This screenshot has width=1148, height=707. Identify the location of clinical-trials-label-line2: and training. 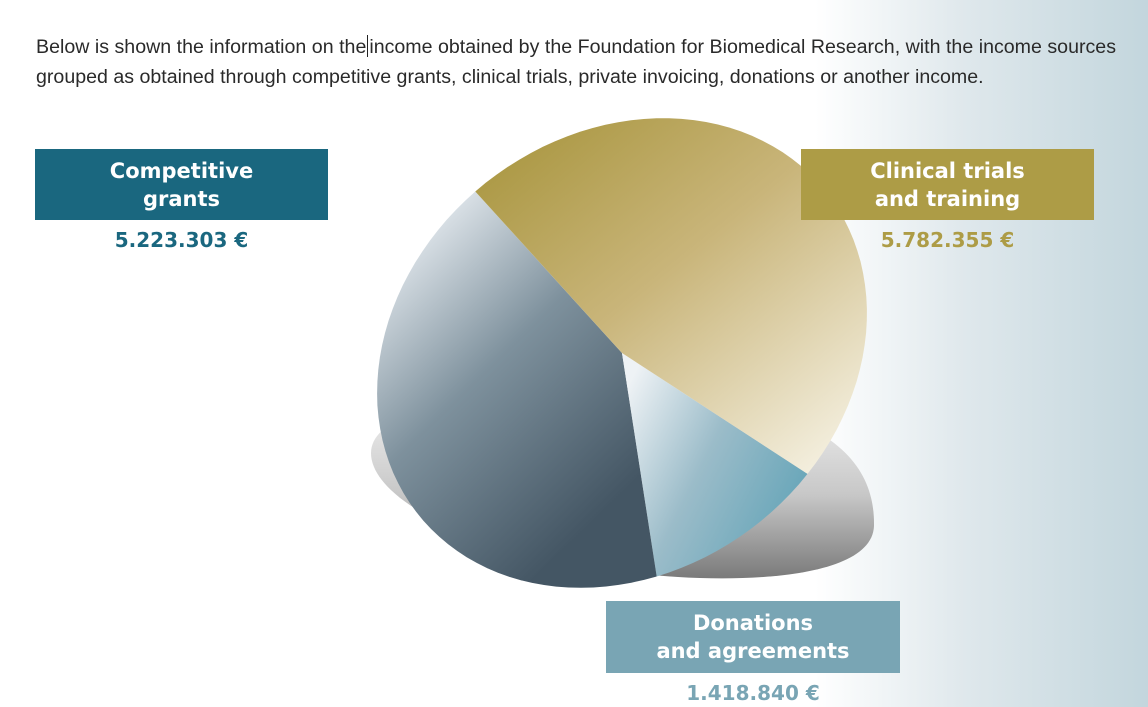
(947, 198).